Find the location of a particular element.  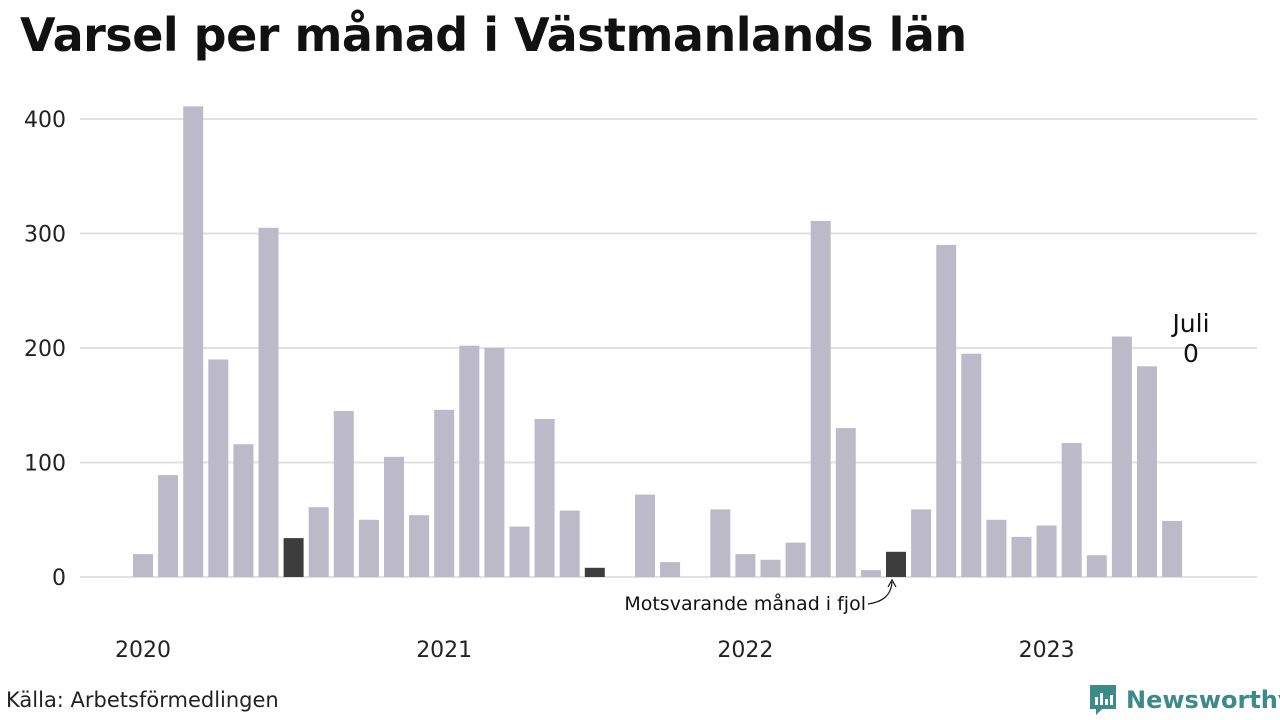

previous-year-arrow is located at coordinates (880, 593).